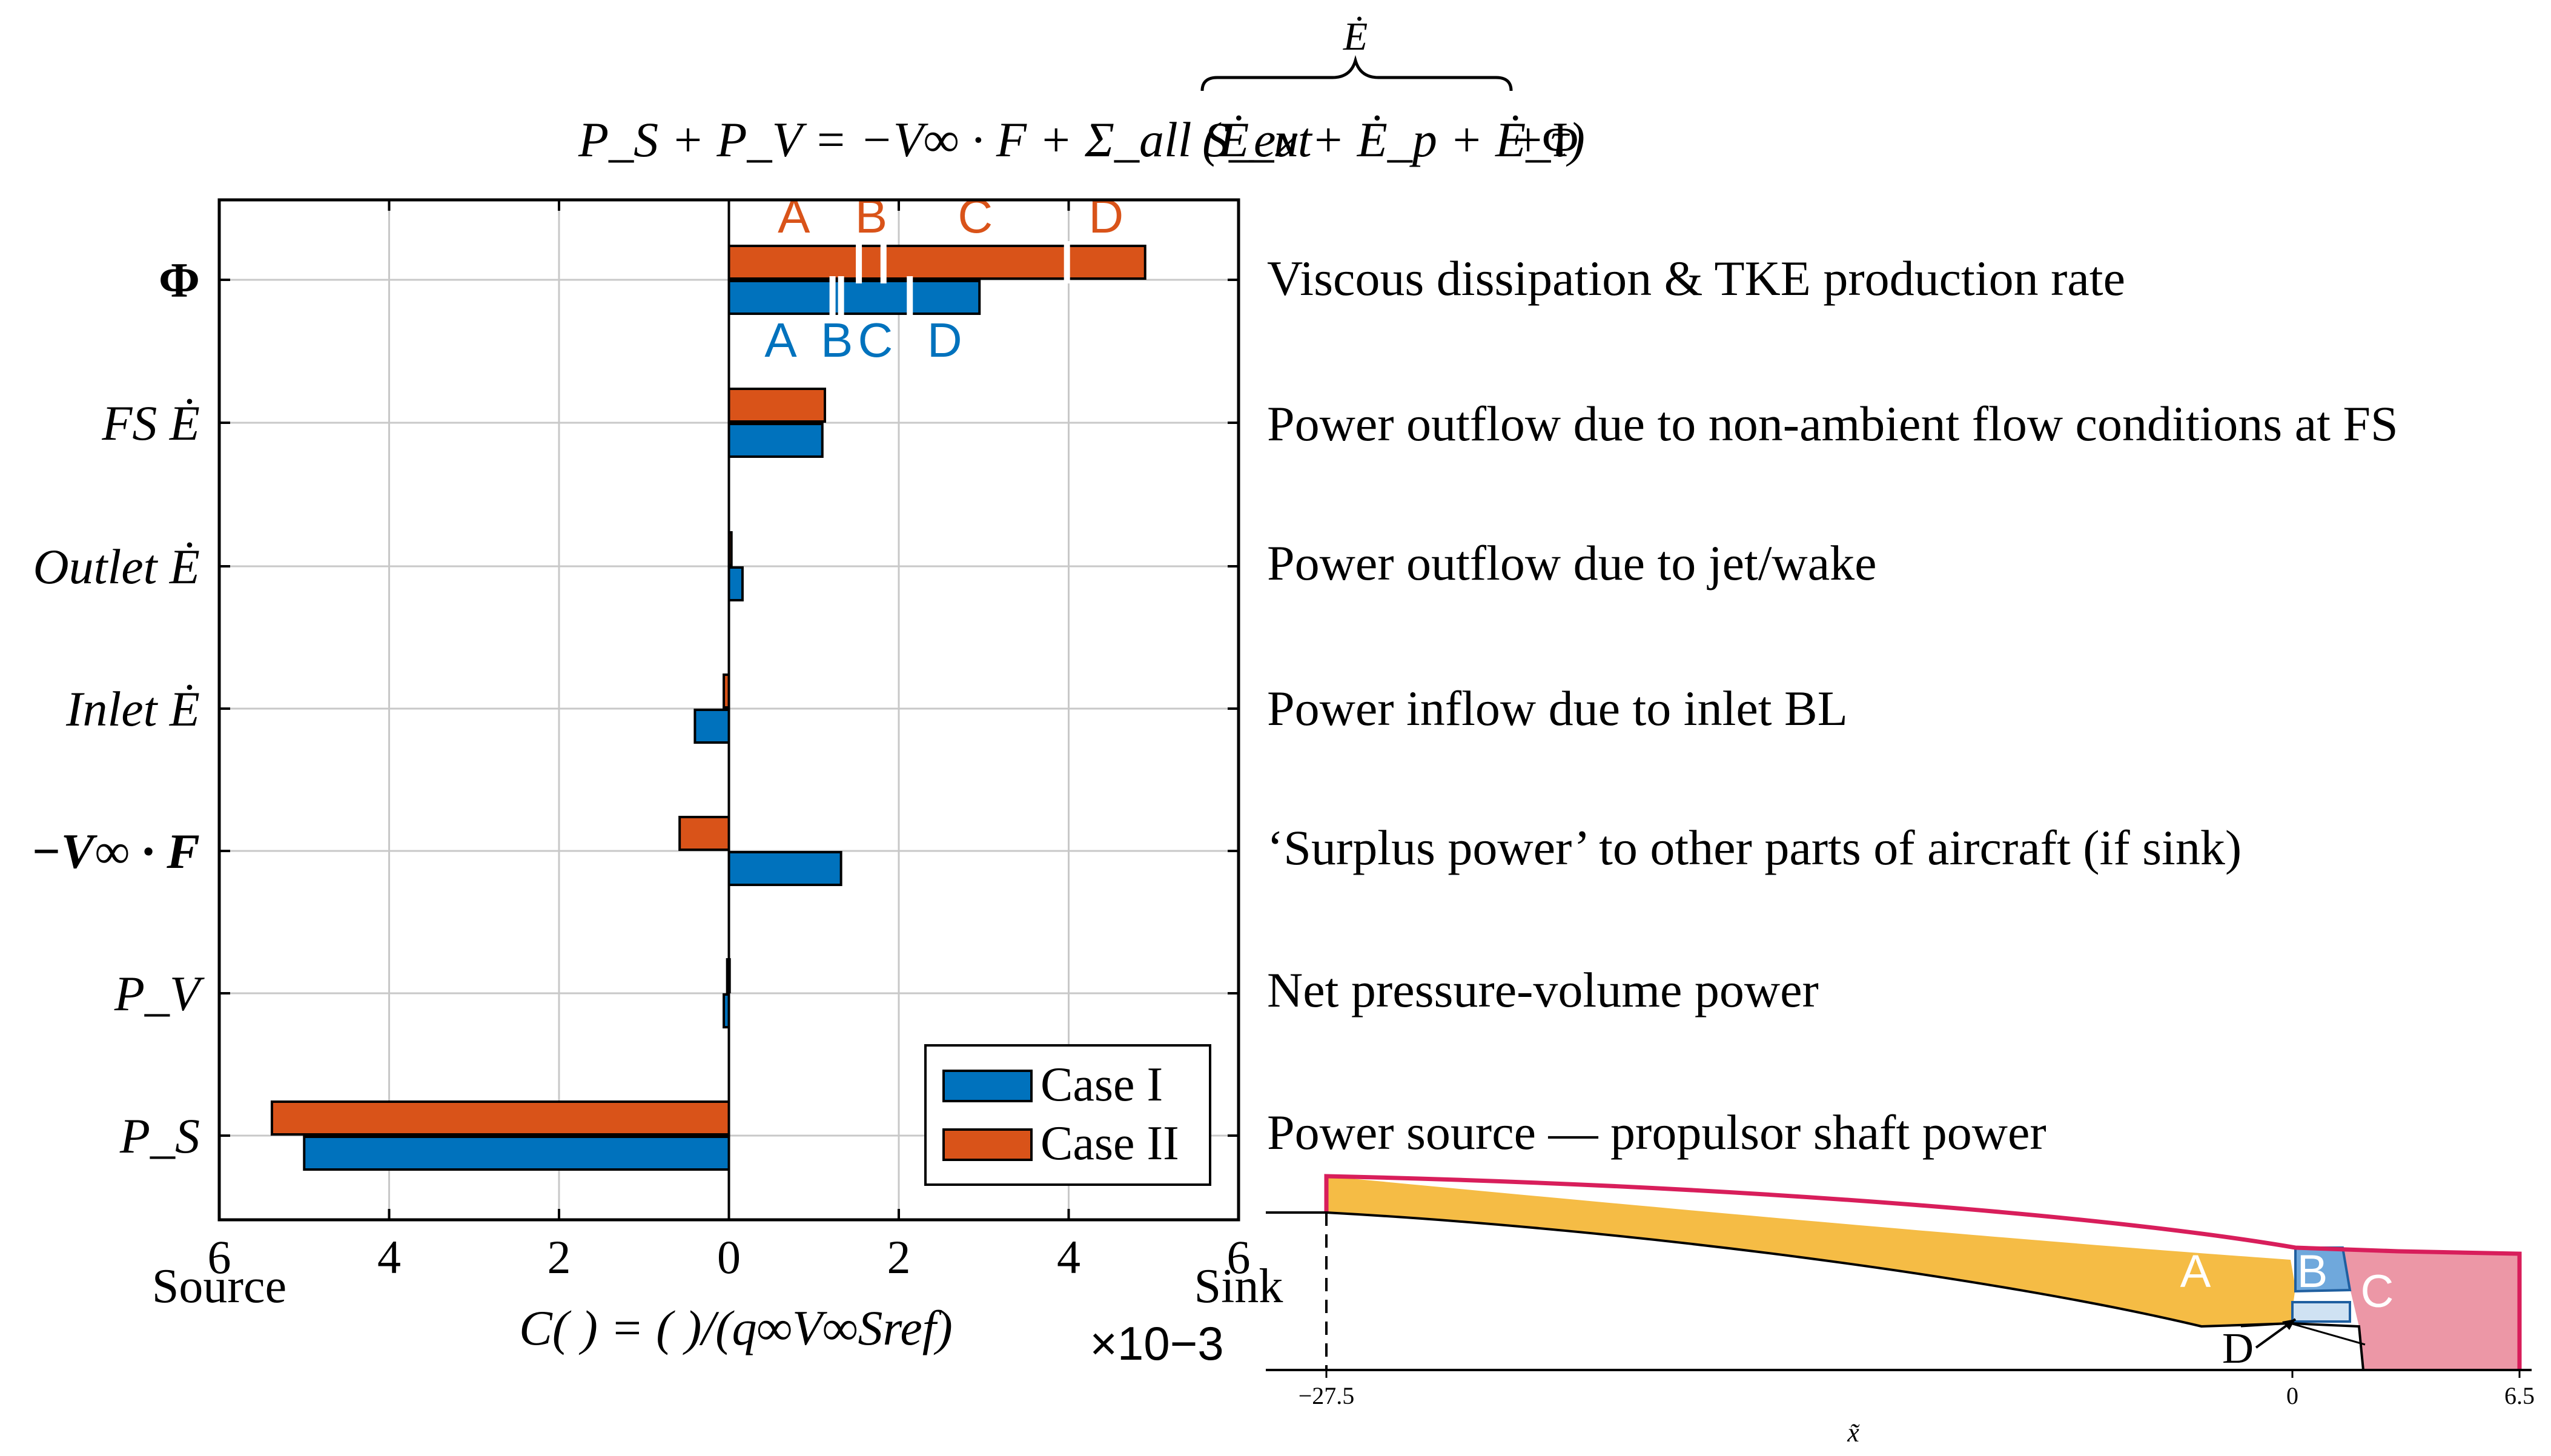  What do you see at coordinates (1393, 139) in the screenshot?
I see `equation-brace-terms: (Ė_u + Ė_p + Ė_τ)` at bounding box center [1393, 139].